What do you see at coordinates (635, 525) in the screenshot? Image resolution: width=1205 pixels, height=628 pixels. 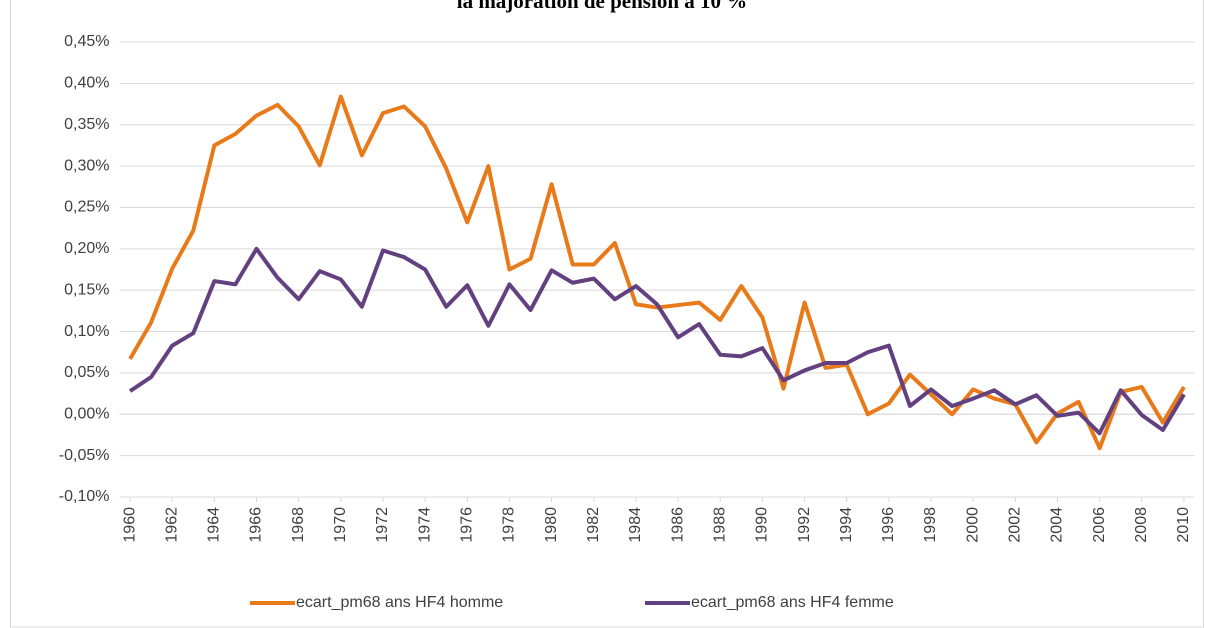 I see `x-tick-label: 1984` at bounding box center [635, 525].